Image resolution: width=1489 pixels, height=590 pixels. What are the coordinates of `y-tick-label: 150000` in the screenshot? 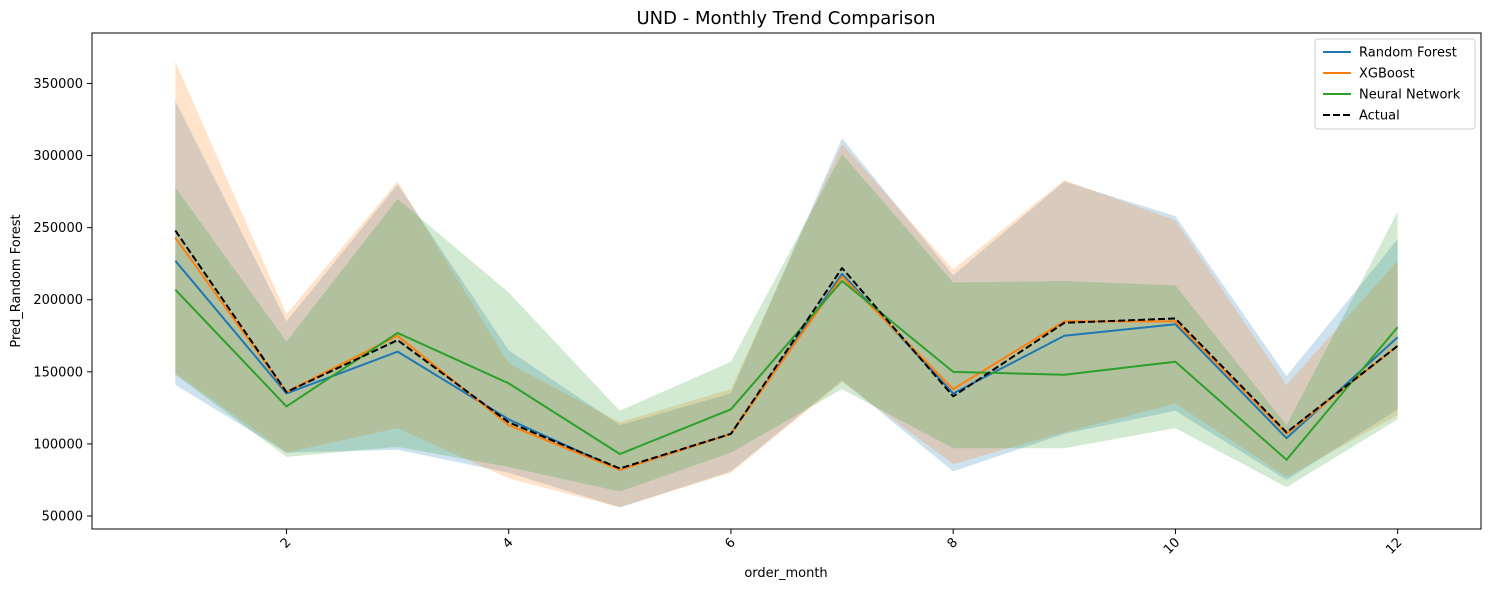 It's located at (58, 372).